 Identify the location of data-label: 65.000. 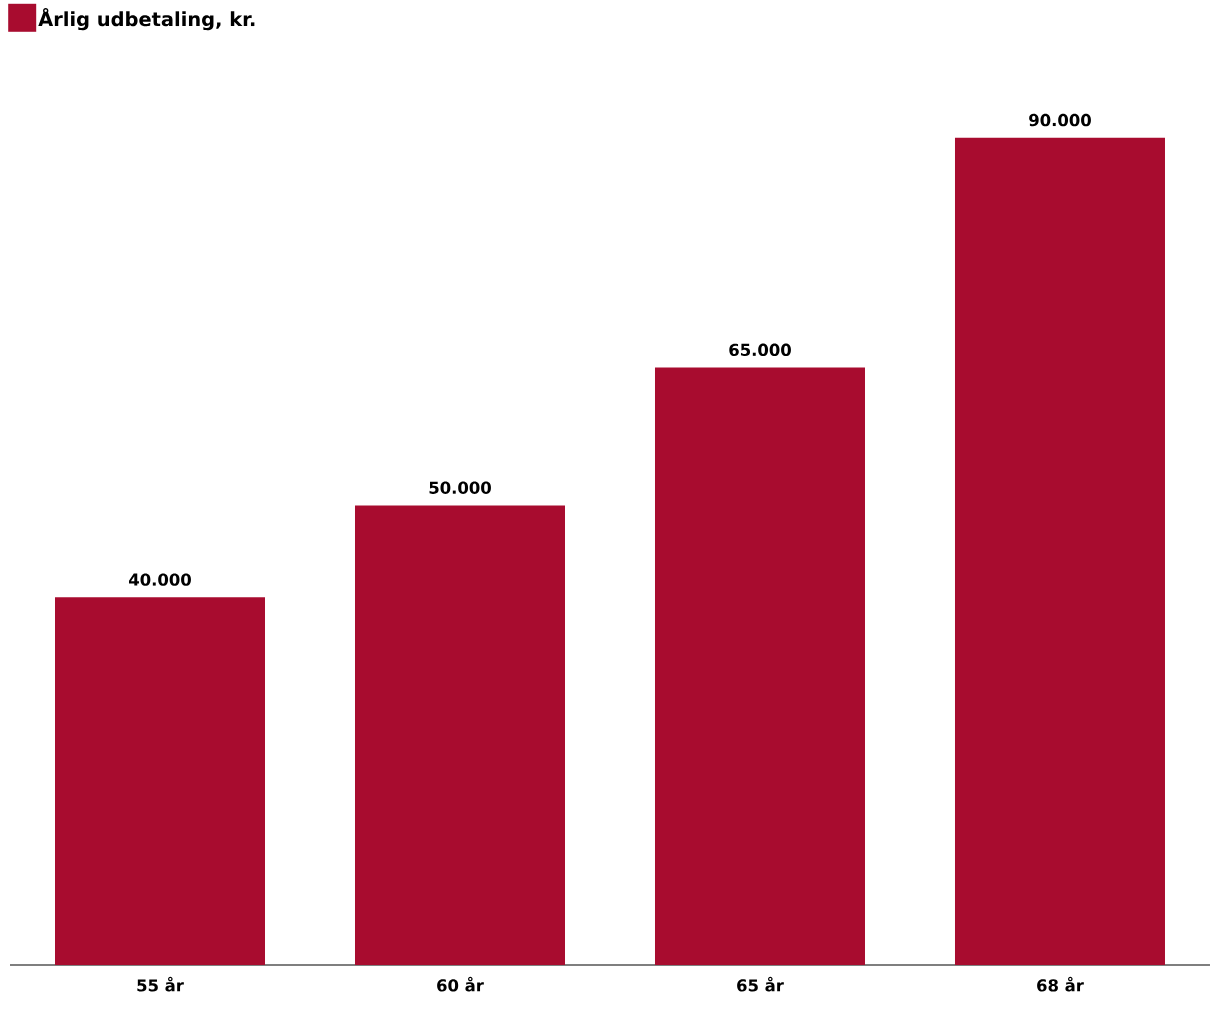
(760, 350).